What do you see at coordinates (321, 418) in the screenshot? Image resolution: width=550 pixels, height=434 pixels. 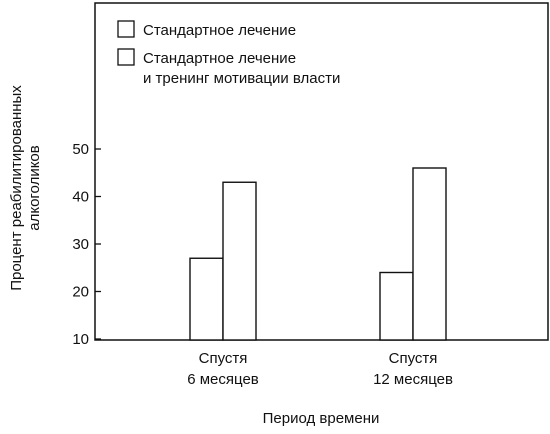 I see `x-axis-label: Период времени` at bounding box center [321, 418].